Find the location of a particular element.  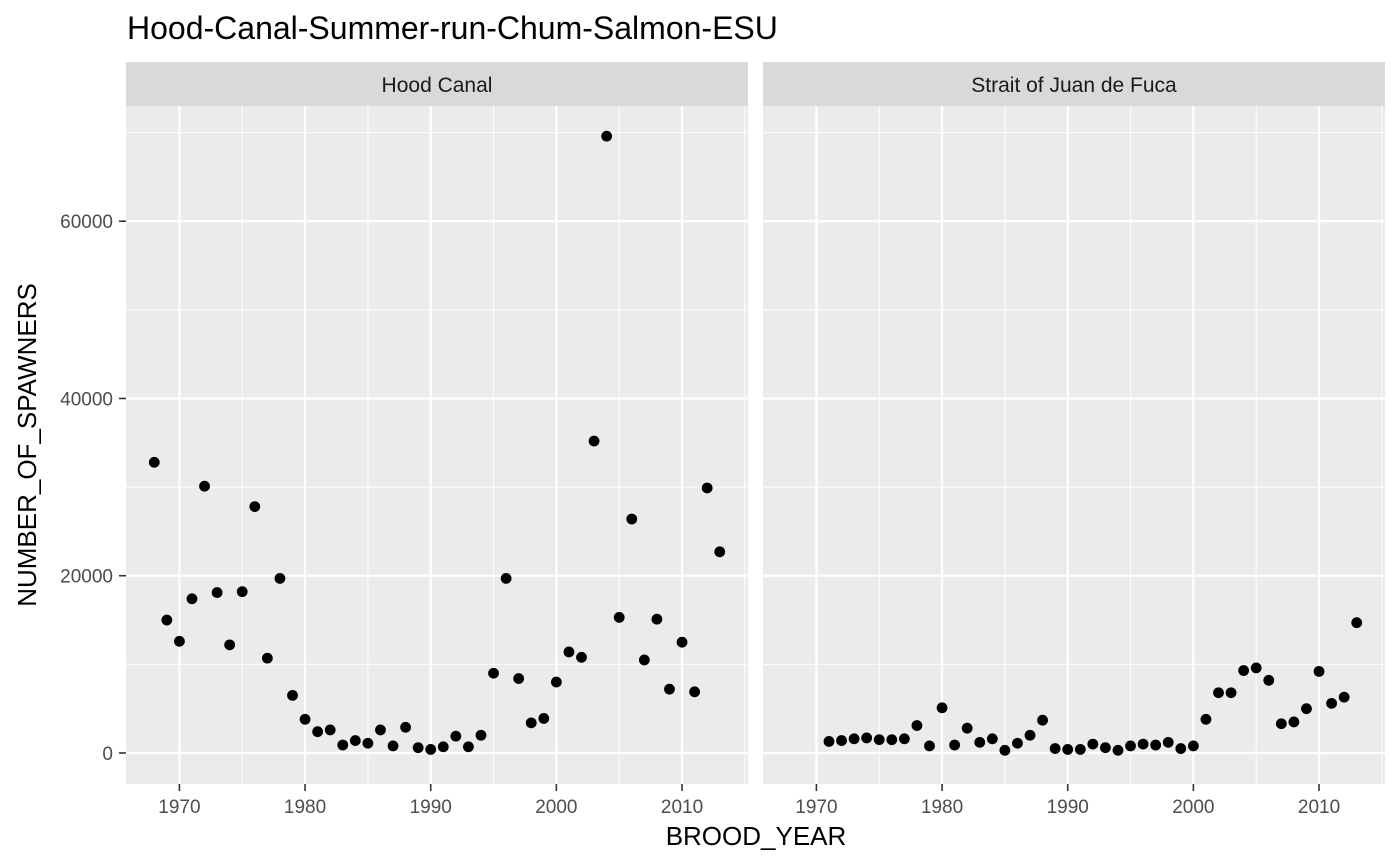

x-axis-title: BROOD_YEAR is located at coordinates (756, 836).